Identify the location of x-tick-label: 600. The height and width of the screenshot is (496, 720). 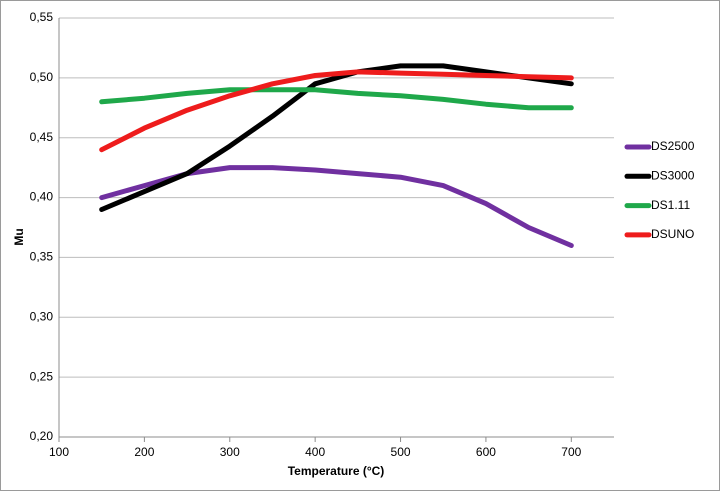
(486, 452).